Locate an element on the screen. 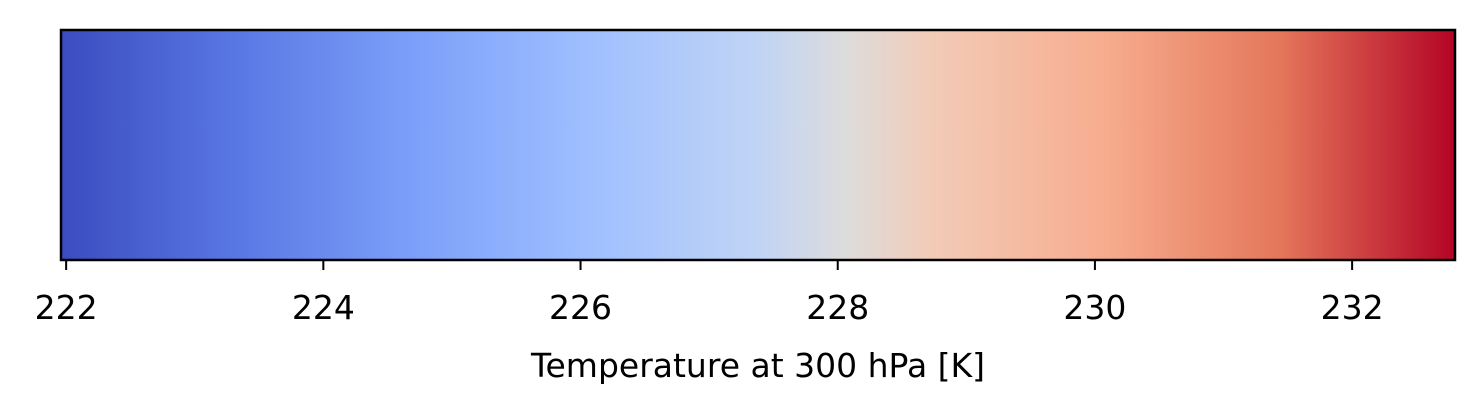  x-tick-label: 232 is located at coordinates (1352, 307).